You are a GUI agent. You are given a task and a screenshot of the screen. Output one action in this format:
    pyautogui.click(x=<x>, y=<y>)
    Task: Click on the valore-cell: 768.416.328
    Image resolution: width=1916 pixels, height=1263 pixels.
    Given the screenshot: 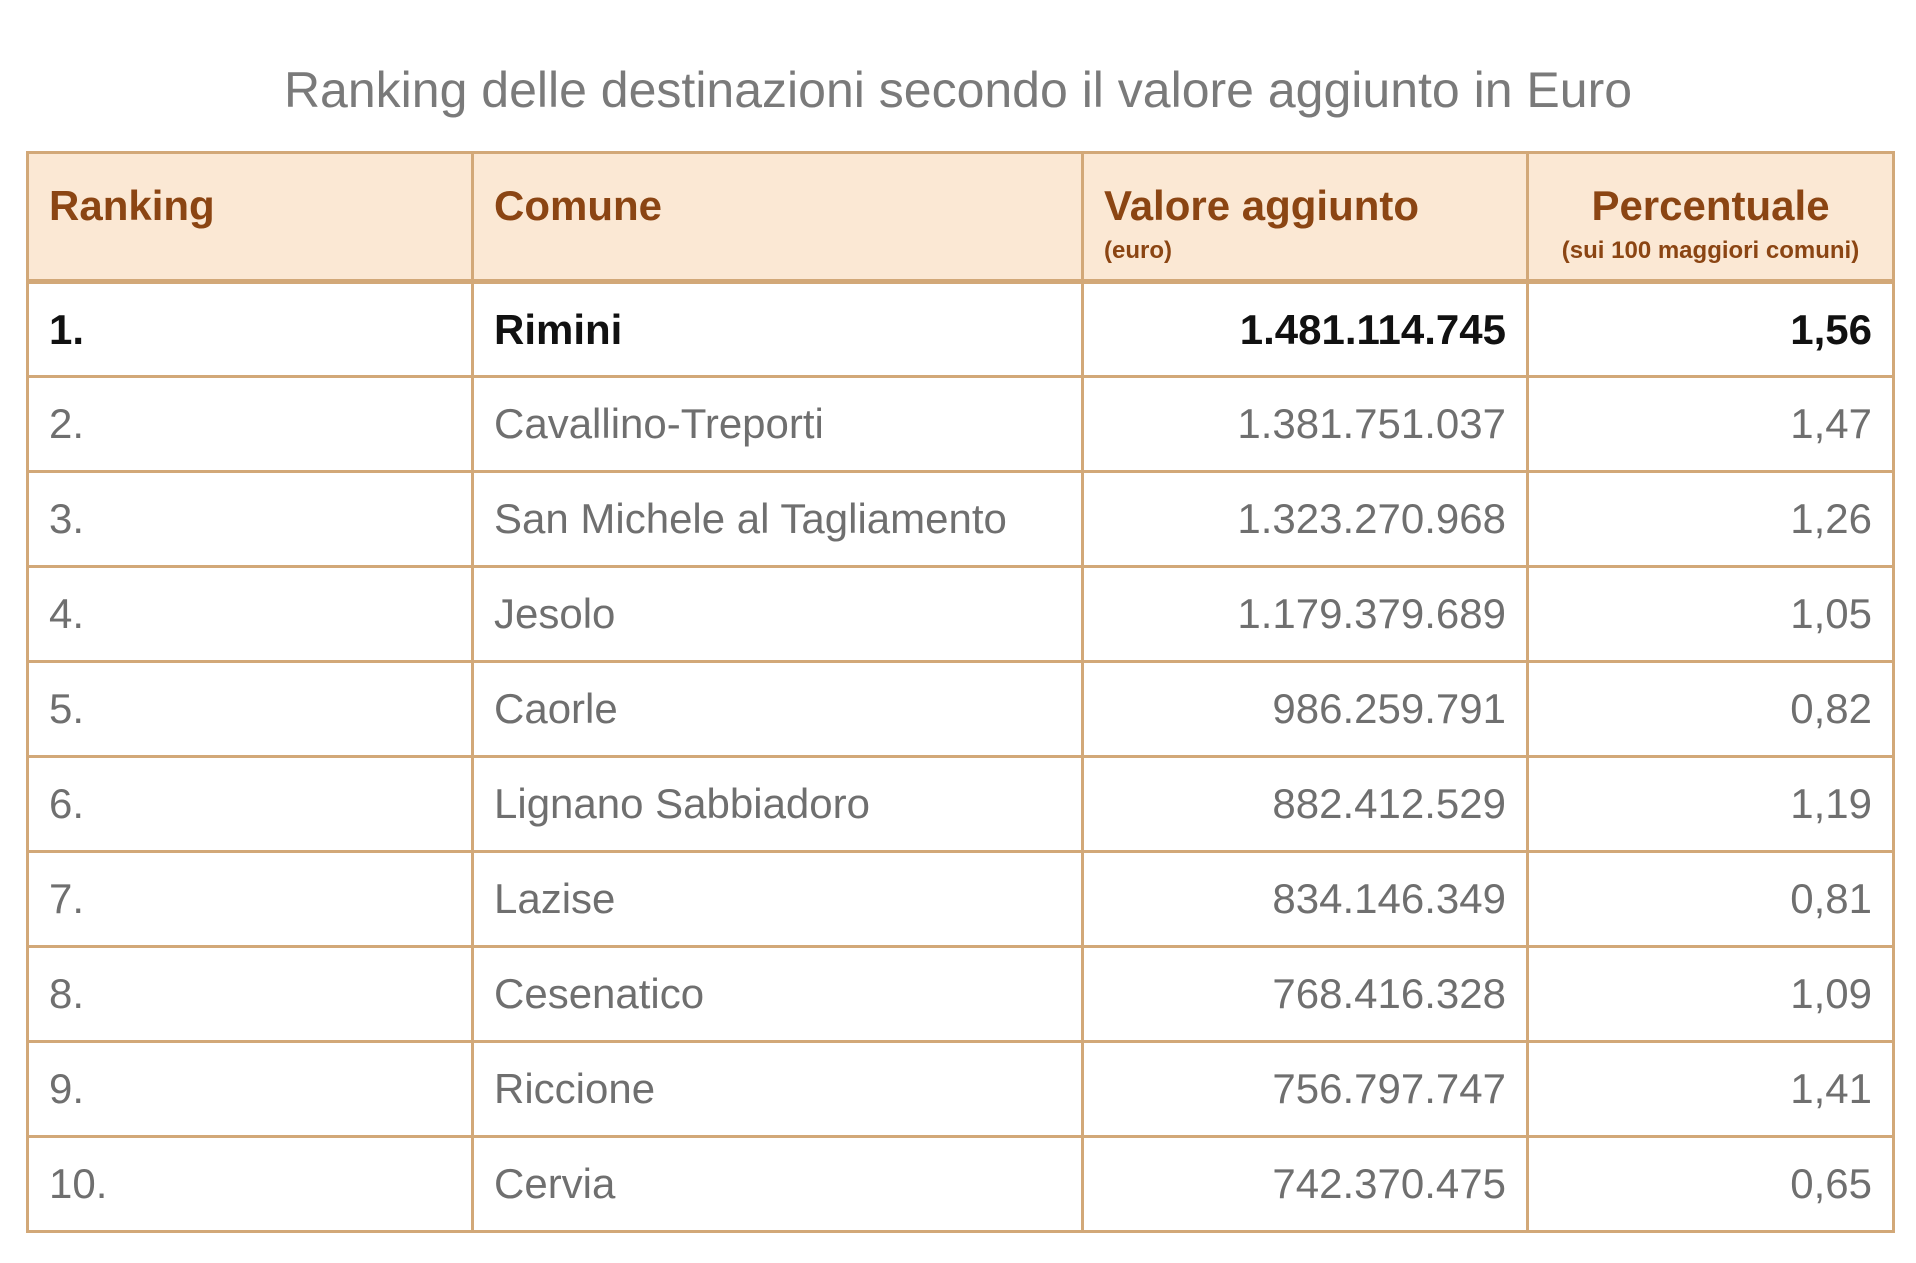 What is the action you would take?
    pyautogui.click(x=1305, y=994)
    